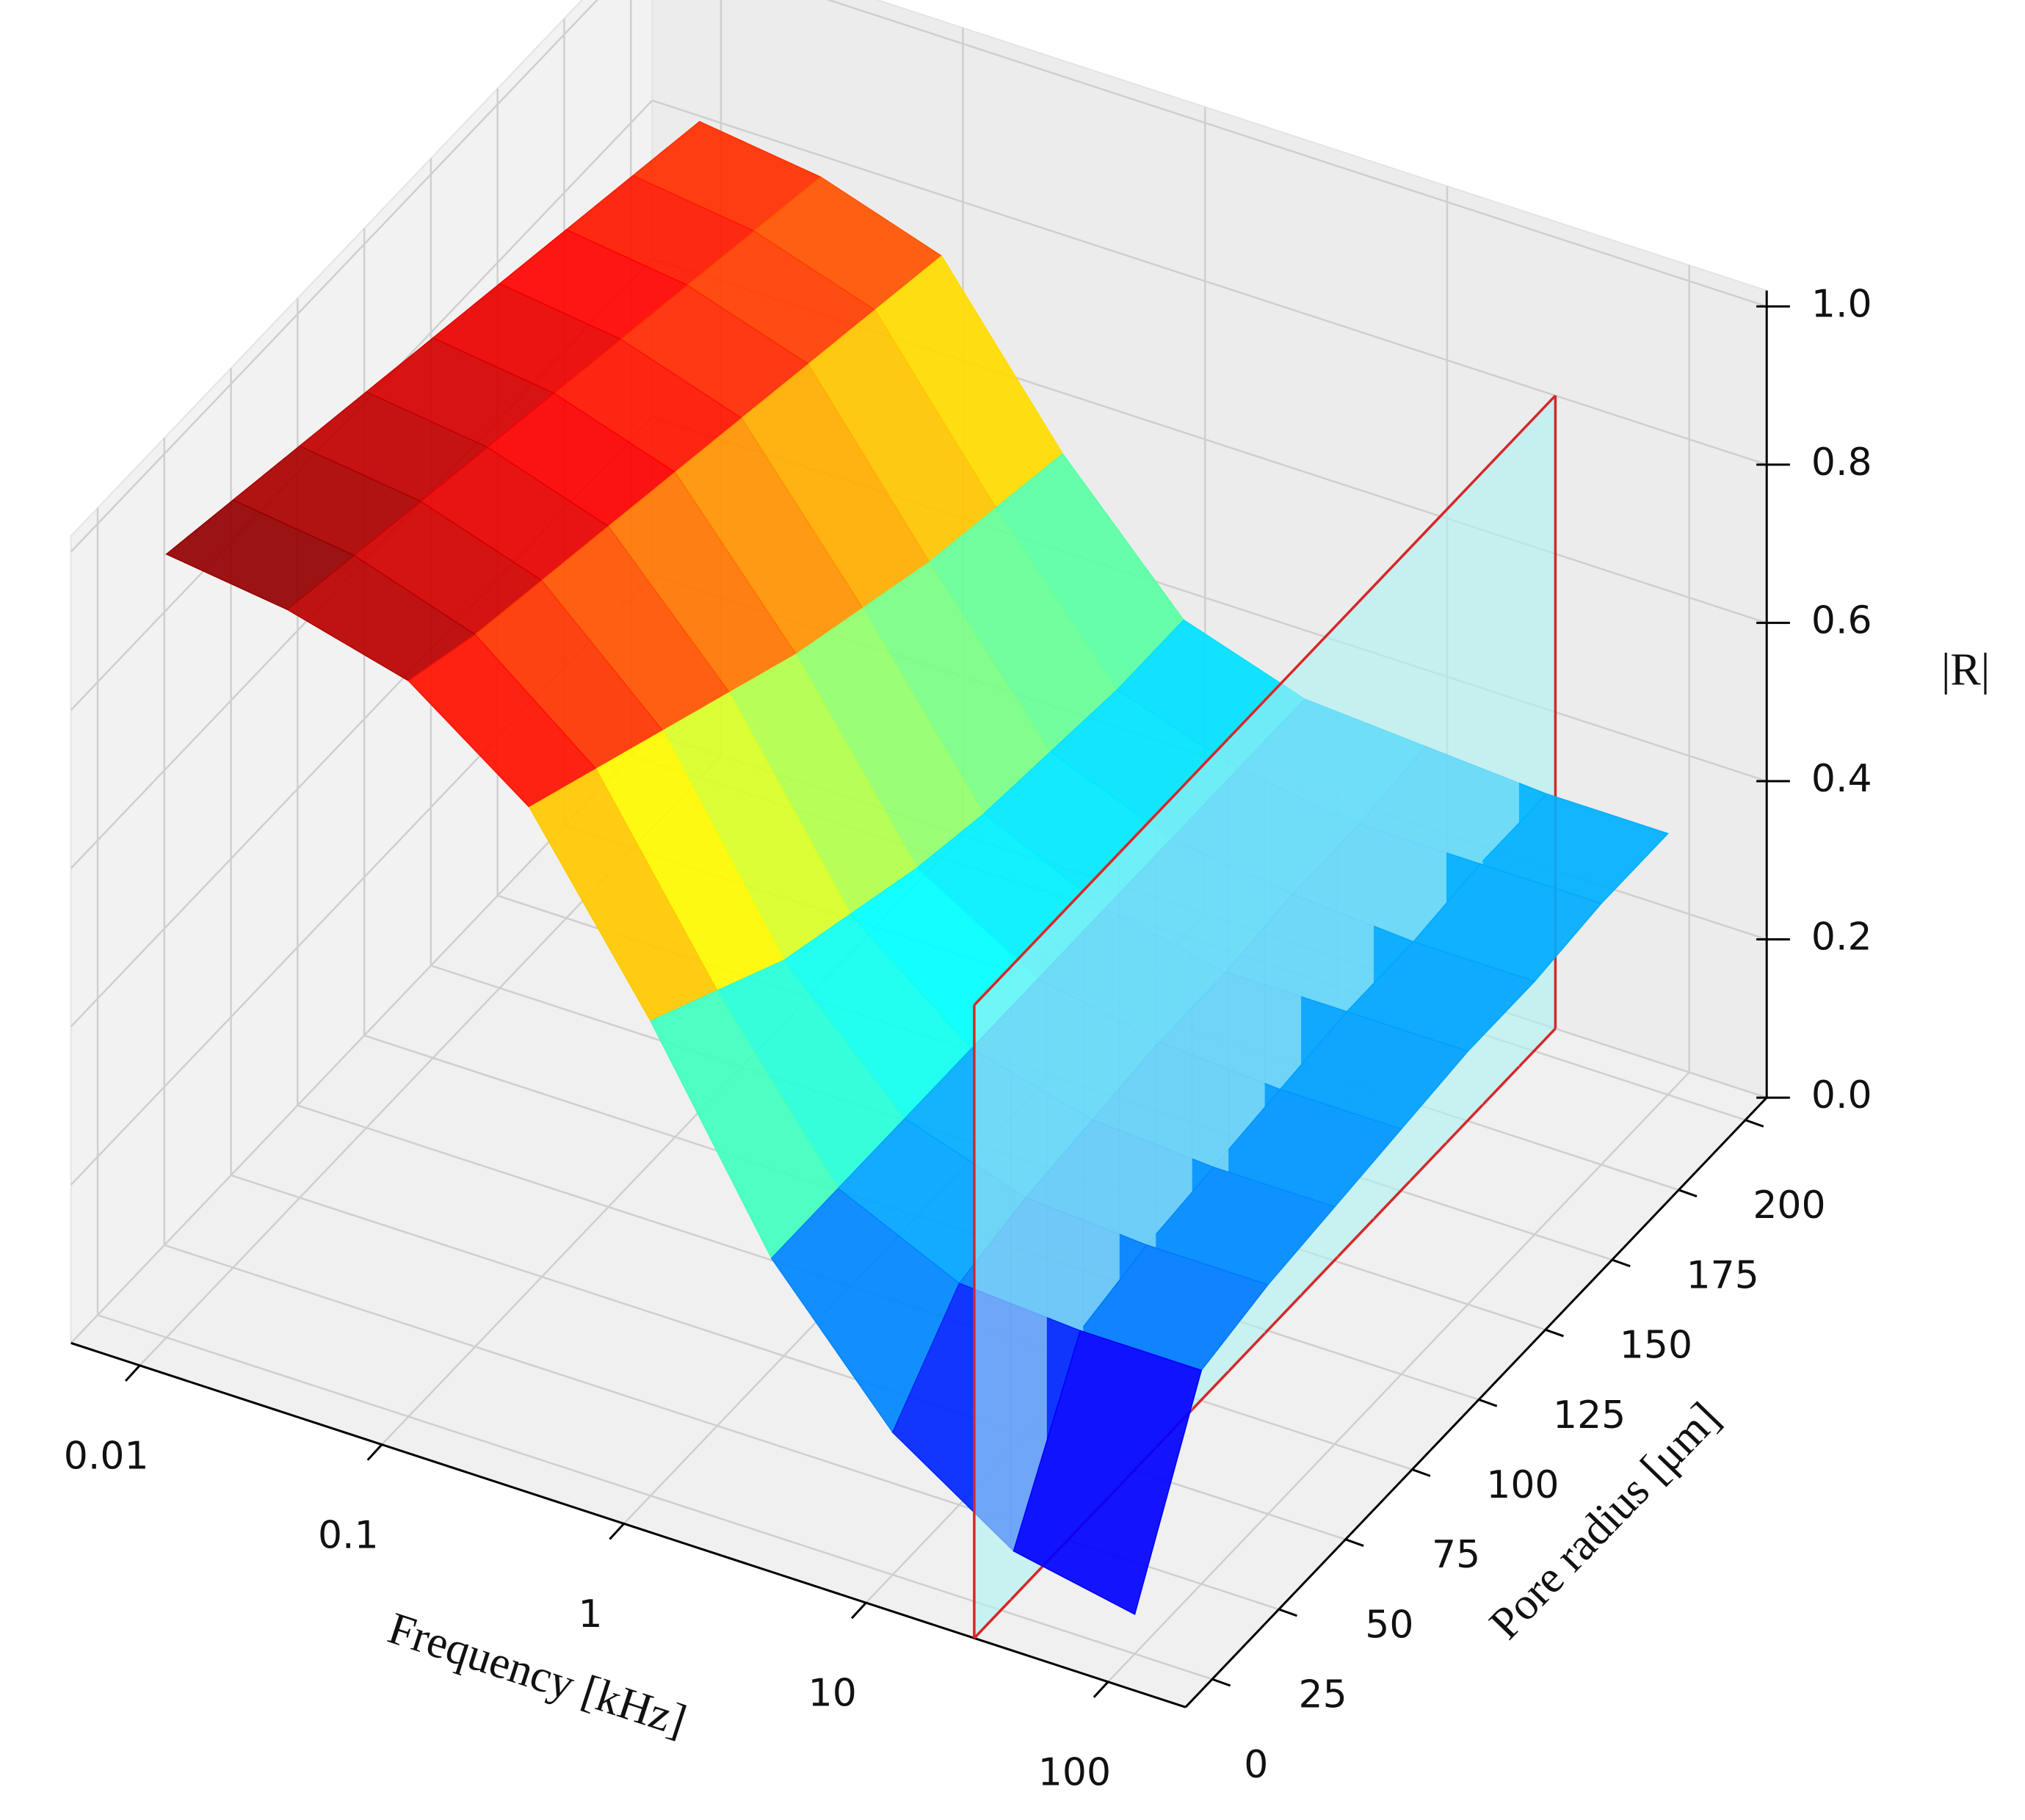 The width and height of the screenshot is (2025, 1820). Describe the element at coordinates (1456, 1555) in the screenshot. I see `y-tick-label: 75` at that location.